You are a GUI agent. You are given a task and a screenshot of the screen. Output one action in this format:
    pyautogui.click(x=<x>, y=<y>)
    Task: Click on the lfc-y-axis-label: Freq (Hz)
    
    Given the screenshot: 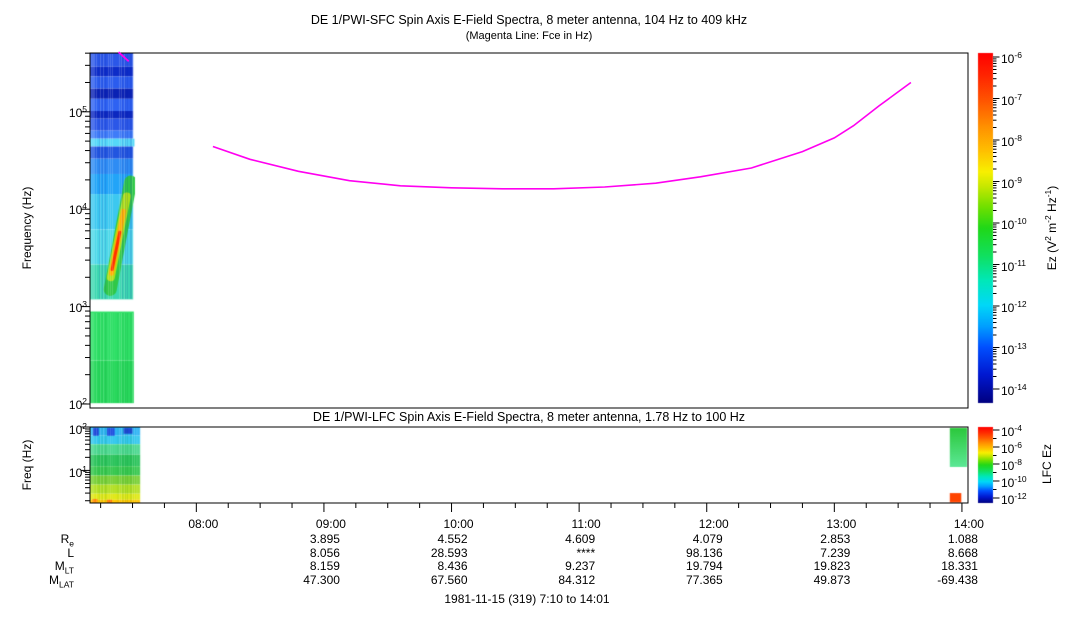 What is the action you would take?
    pyautogui.click(x=27, y=465)
    